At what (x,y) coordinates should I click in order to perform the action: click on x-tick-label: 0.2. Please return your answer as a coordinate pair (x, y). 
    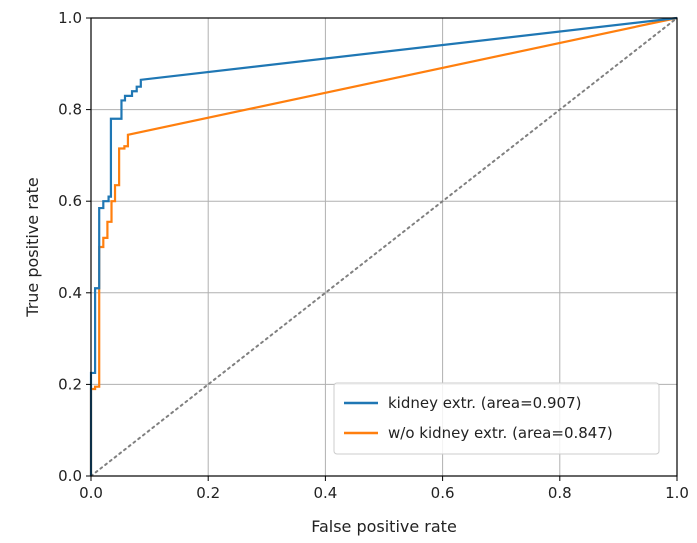
    Looking at the image, I should click on (208, 493).